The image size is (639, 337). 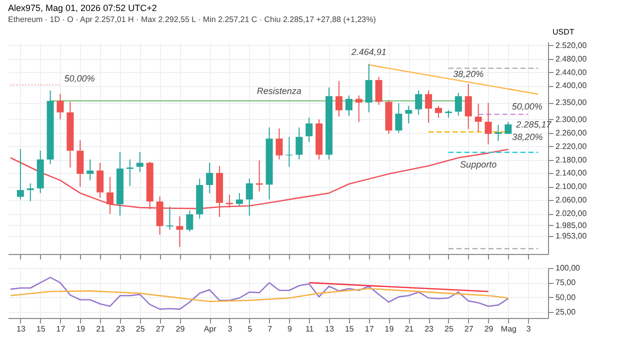 What do you see at coordinates (368, 51) in the screenshot?
I see `annotation: 2.464,91` at bounding box center [368, 51].